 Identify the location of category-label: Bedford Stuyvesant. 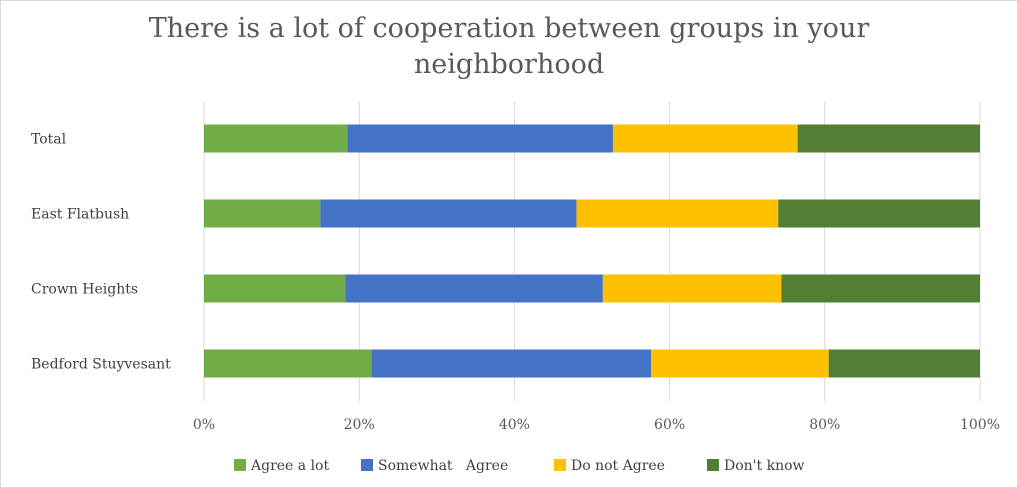
(101, 365).